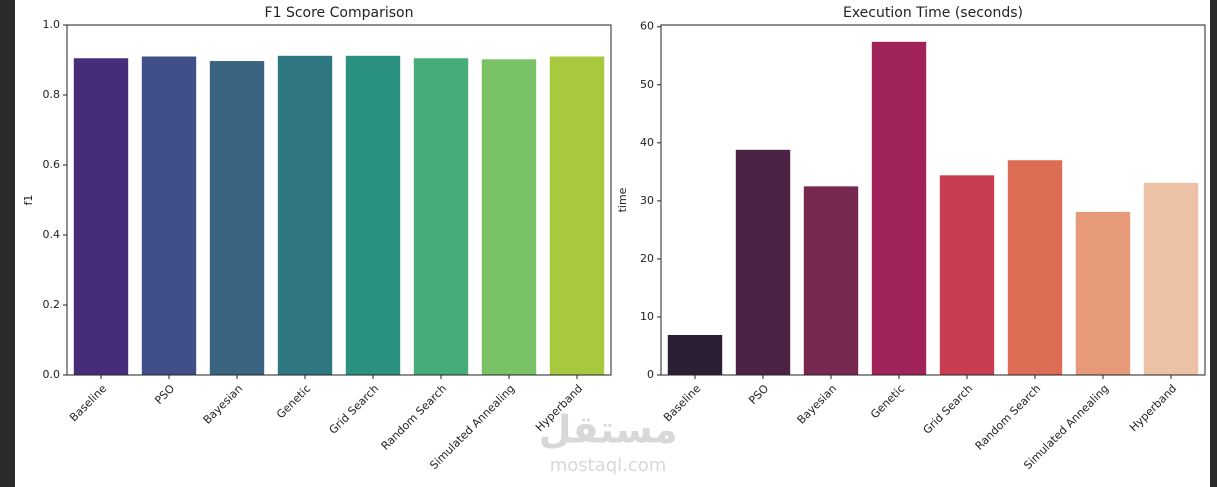  What do you see at coordinates (647, 84) in the screenshot?
I see `y-tick-label: 50` at bounding box center [647, 84].